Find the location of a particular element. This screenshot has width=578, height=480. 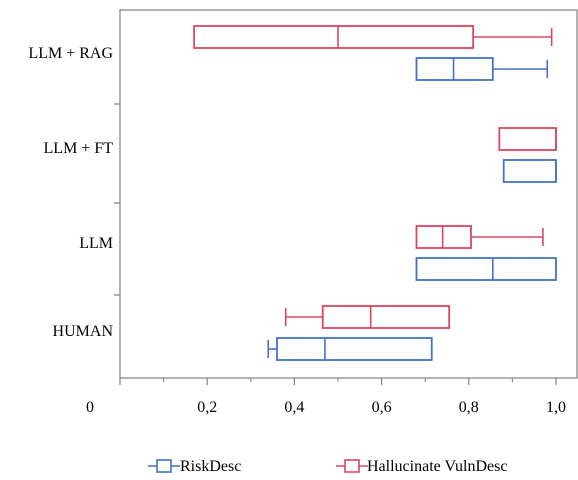

category-label: LLM is located at coordinates (96, 243).